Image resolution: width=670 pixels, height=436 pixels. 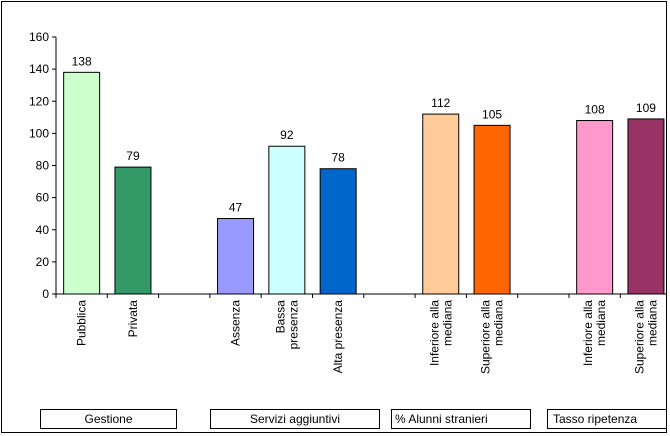 What do you see at coordinates (461, 419) in the screenshot?
I see `group-label-alunni-stranieri: % Alunni stranieri` at bounding box center [461, 419].